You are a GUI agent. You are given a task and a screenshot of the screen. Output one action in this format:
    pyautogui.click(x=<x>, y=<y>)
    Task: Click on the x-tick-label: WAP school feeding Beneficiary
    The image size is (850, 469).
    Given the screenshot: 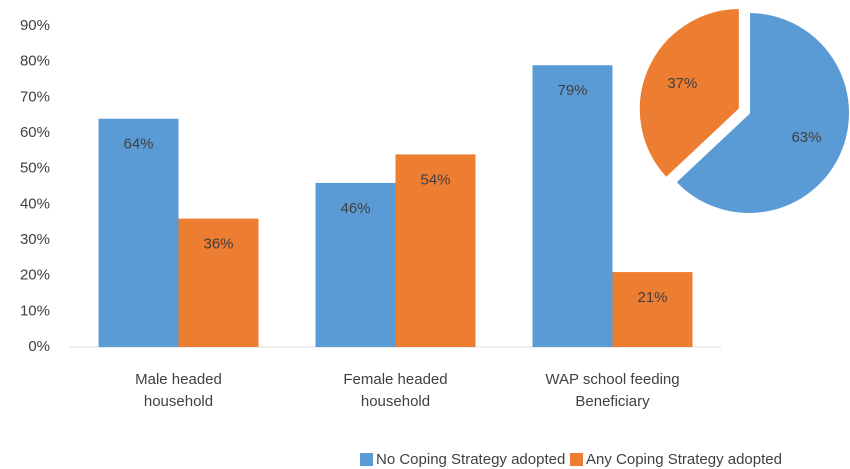 What is the action you would take?
    pyautogui.click(x=612, y=390)
    